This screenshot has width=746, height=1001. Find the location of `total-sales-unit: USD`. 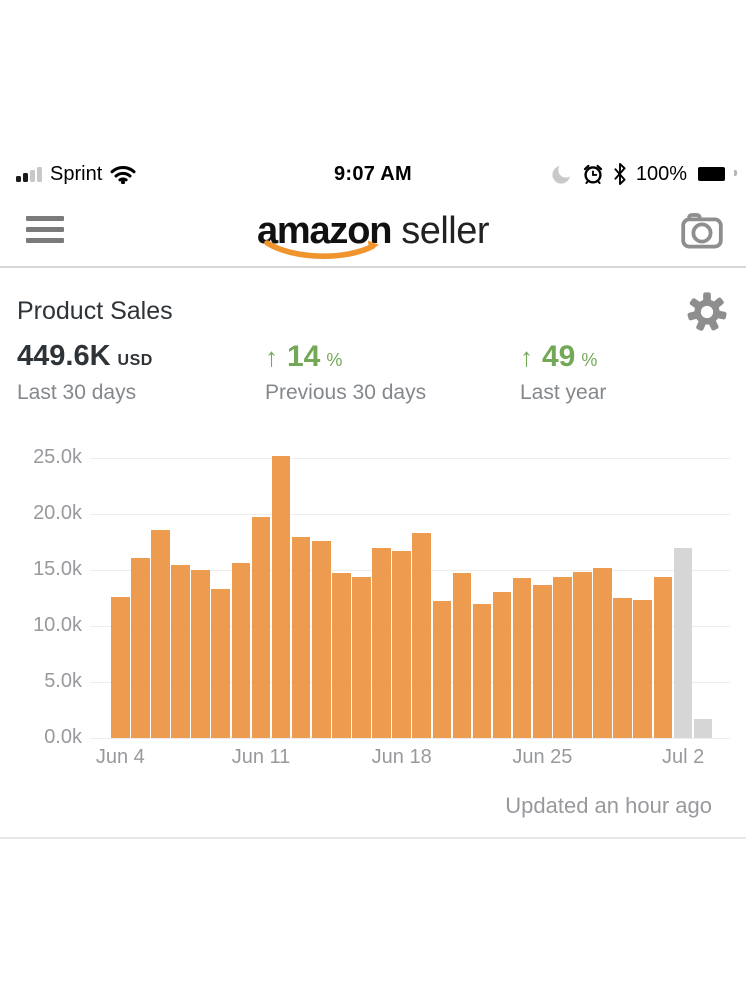

total-sales-unit: USD is located at coordinates (135, 360).